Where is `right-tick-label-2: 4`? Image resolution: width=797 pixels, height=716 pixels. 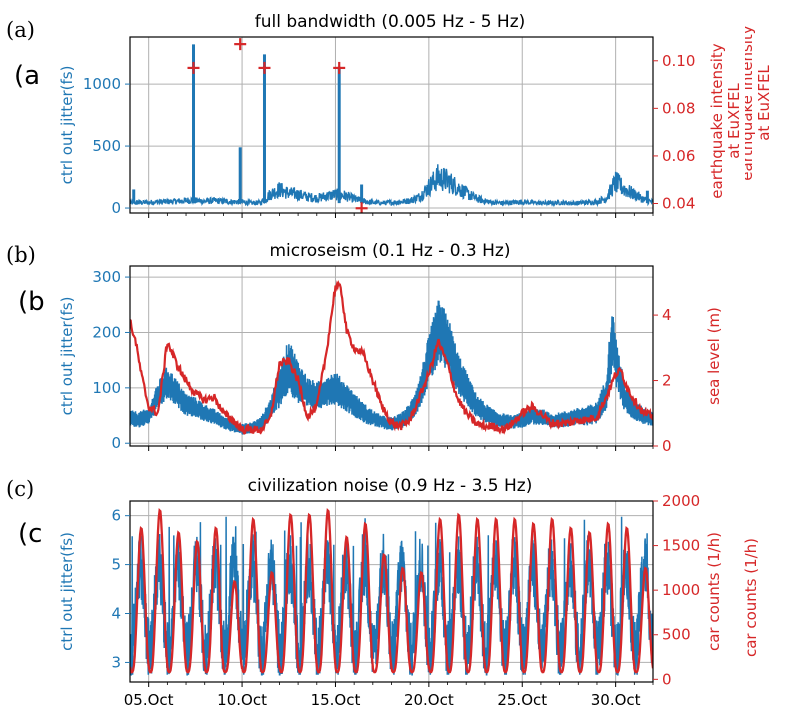
right-tick-label-2: 4 is located at coordinates (667, 315).